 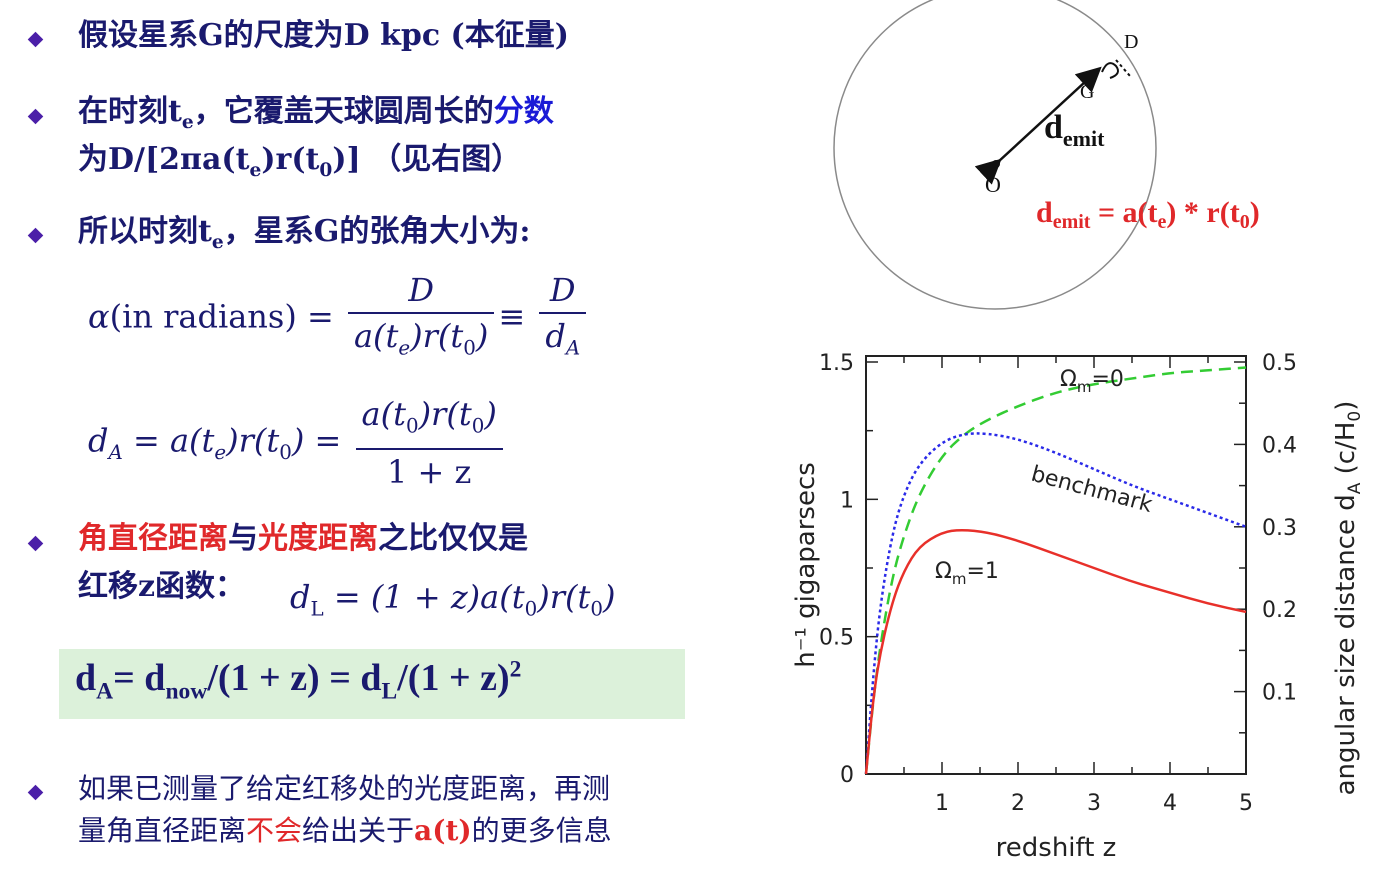 I want to click on bullet-1: 假设星系G的尺度为D kpc (本征量), so click(x=323, y=35).